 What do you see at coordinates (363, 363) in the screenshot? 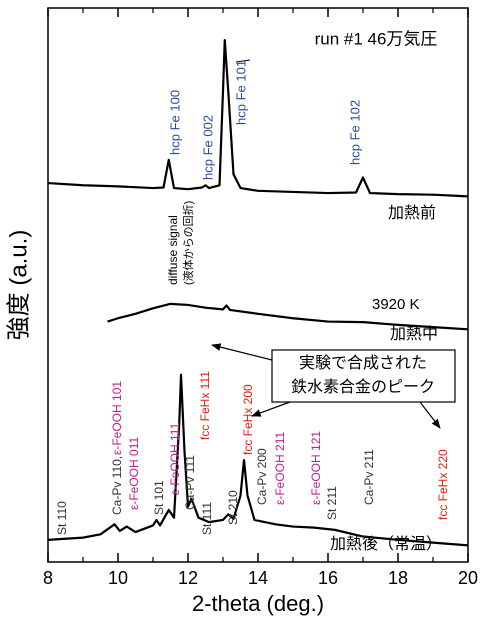
I see `callout-text: 実験で合成された` at bounding box center [363, 363].